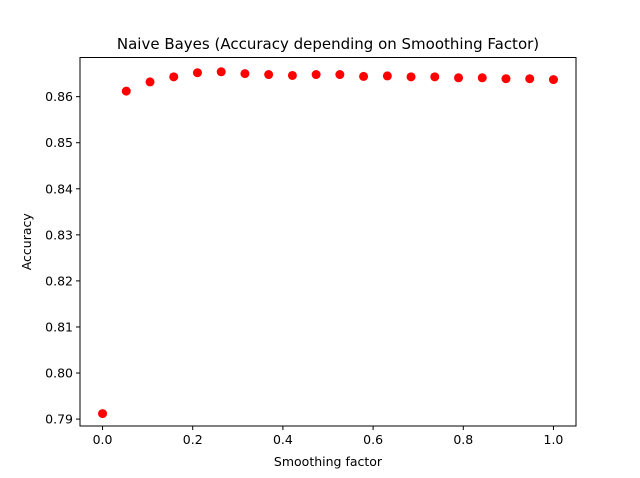 This screenshot has width=640, height=478. Describe the element at coordinates (103, 439) in the screenshot. I see `x-tick-label: 0.0` at that location.